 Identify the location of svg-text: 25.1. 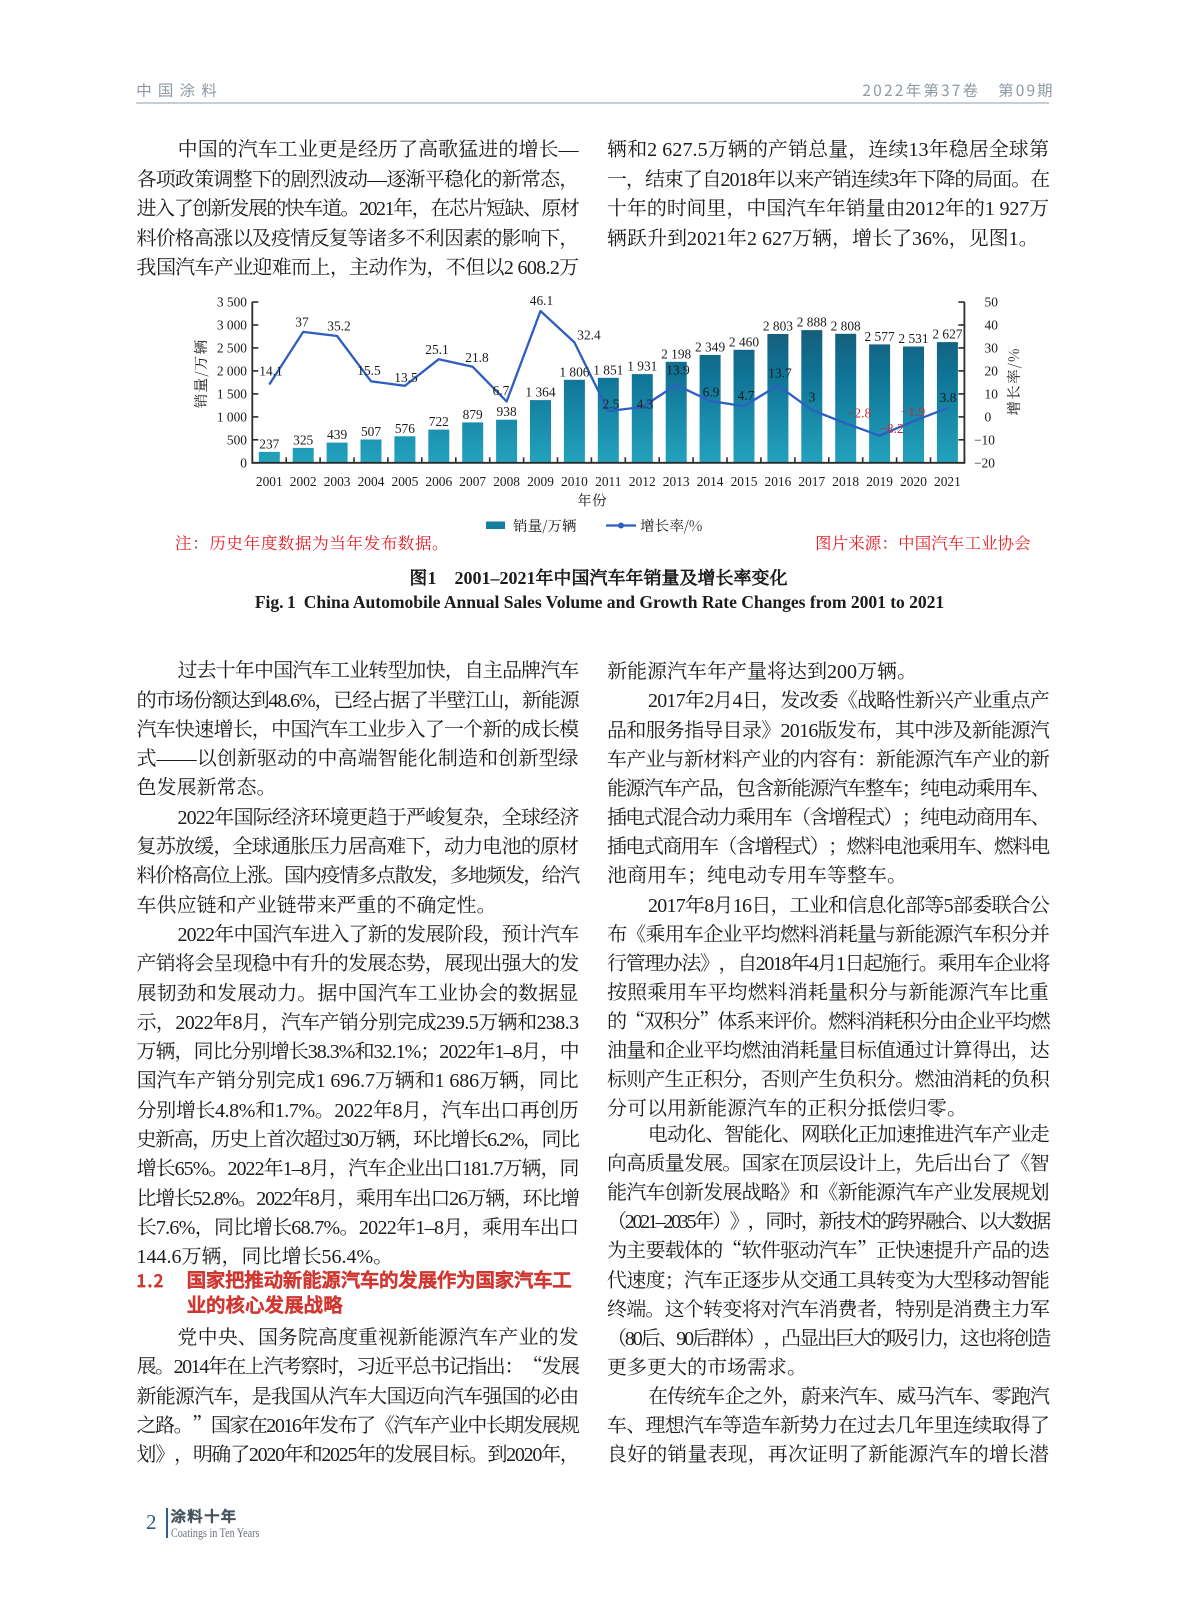
(436, 349).